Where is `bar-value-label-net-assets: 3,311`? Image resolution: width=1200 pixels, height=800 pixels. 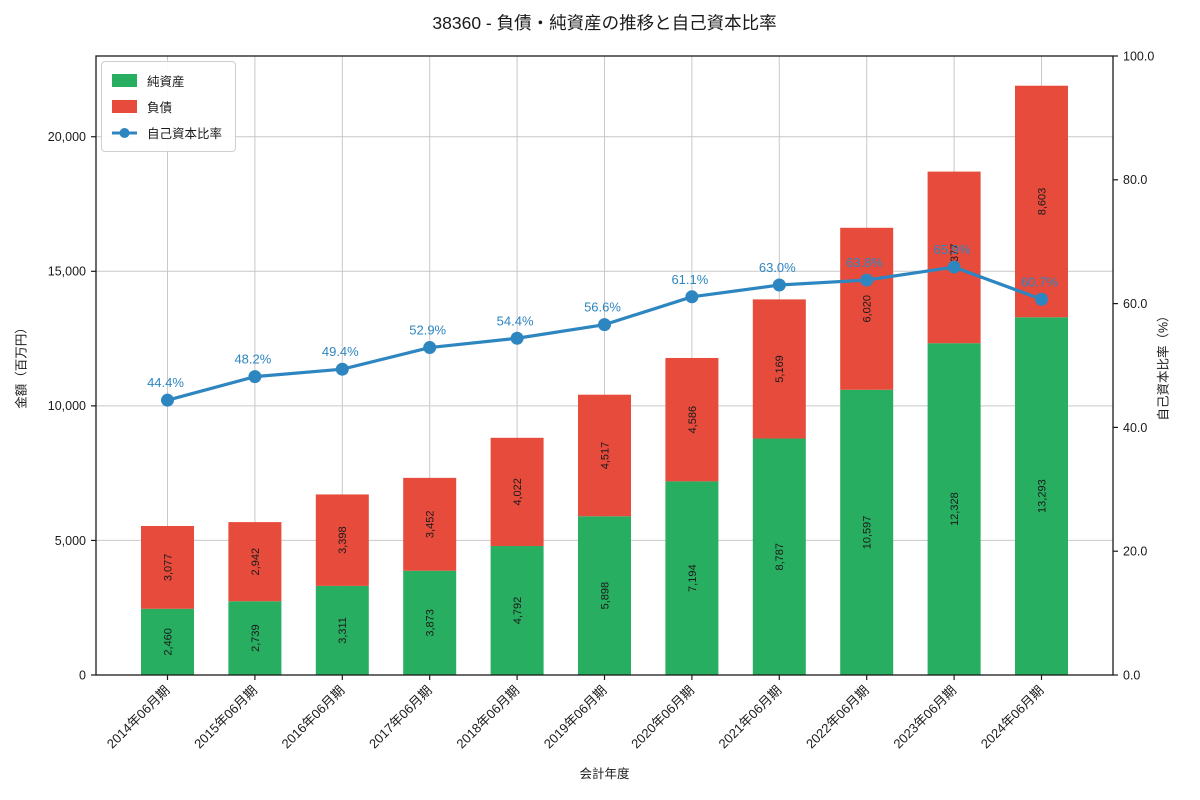 bar-value-label-net-assets: 3,311 is located at coordinates (343, 630).